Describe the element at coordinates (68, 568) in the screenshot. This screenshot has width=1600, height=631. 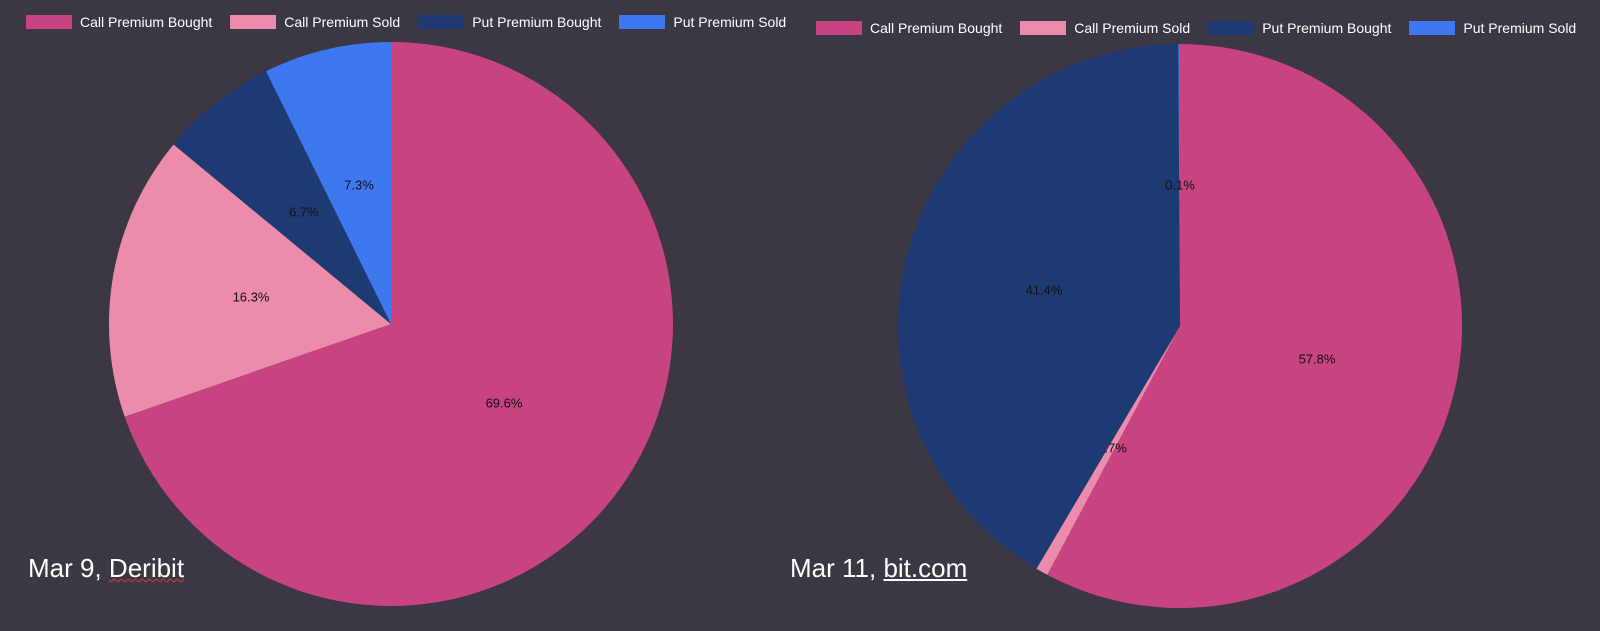
I see `caption-date: Mar 9,` at that location.